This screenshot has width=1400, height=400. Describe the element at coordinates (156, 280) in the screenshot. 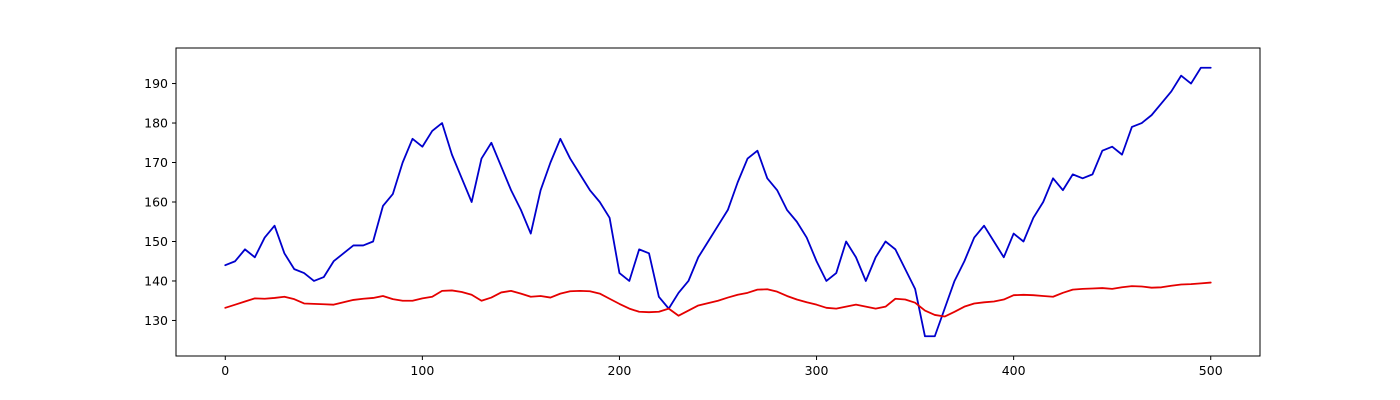

I see `y-tick-label: 140` at that location.